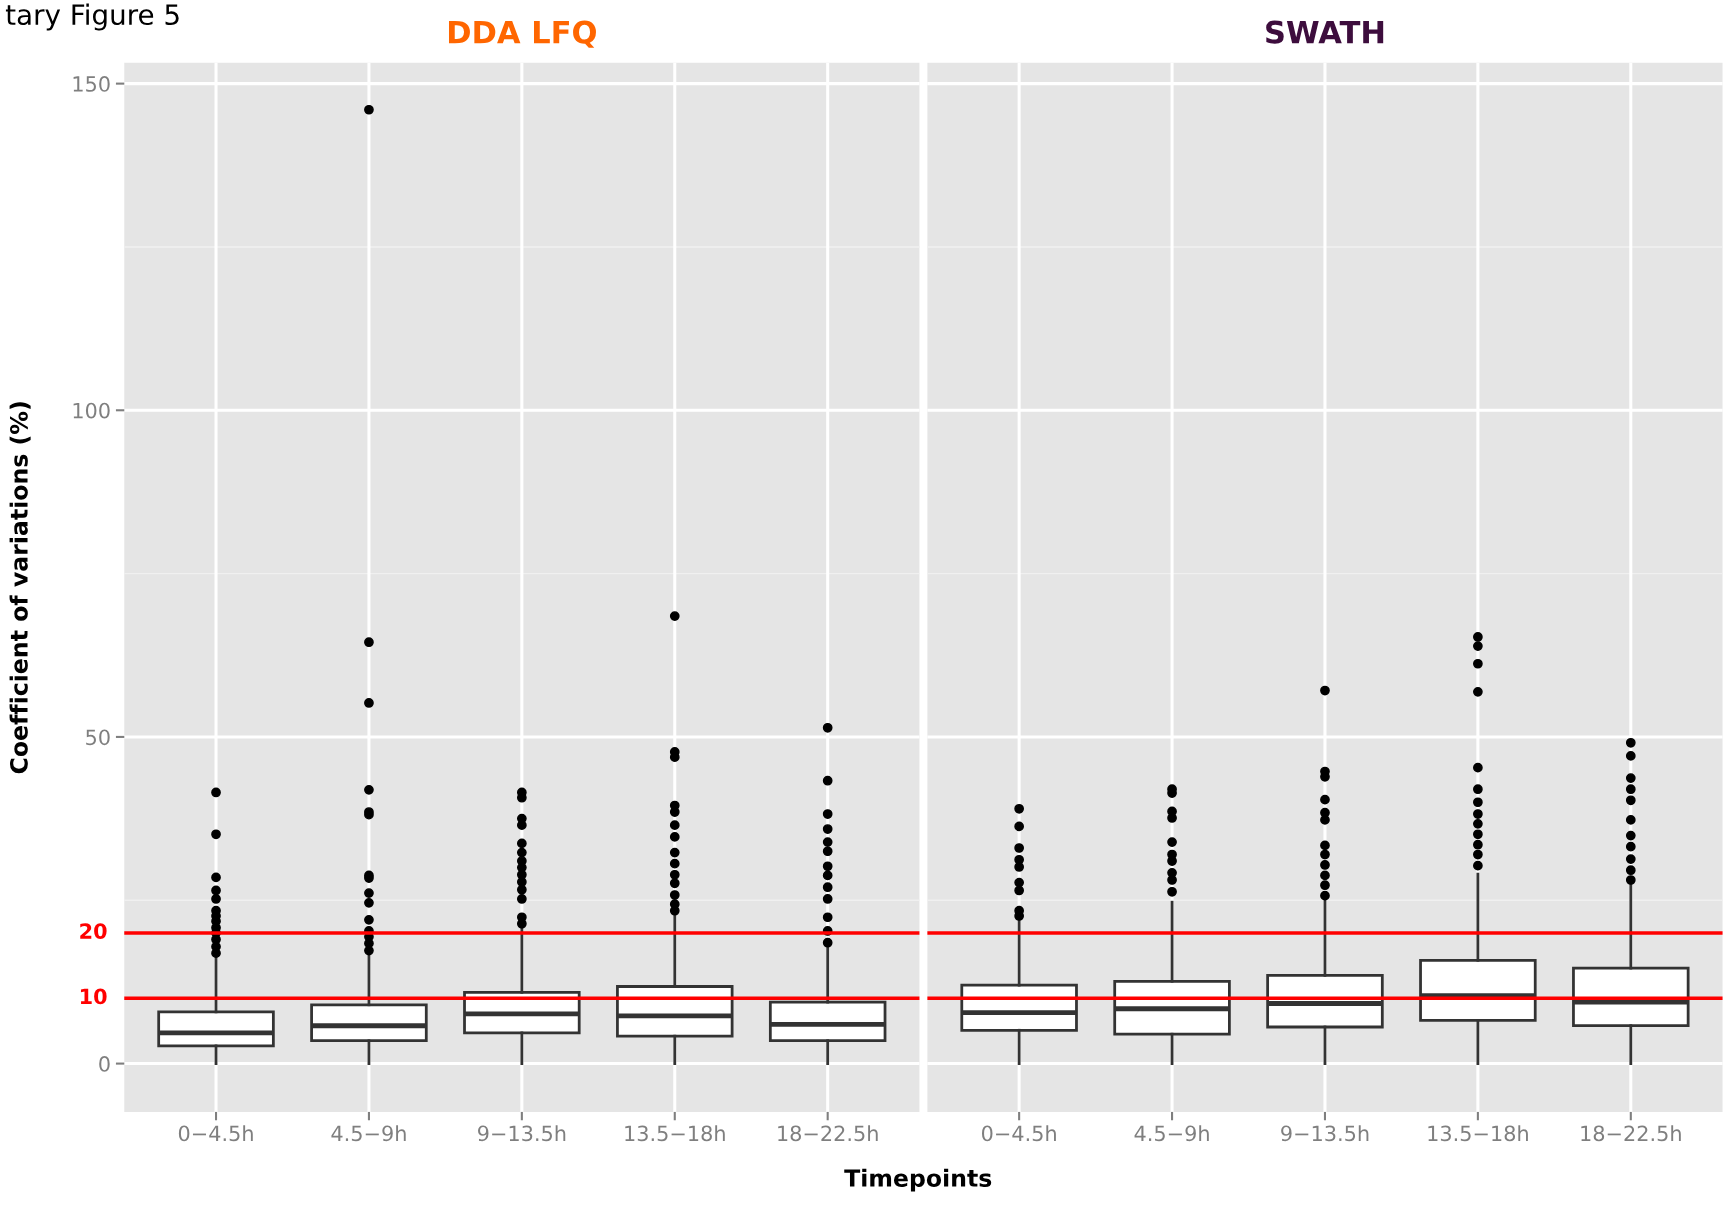 The height and width of the screenshot is (1206, 1726). I want to click on chart-title: SWATH, so click(1325, 32).